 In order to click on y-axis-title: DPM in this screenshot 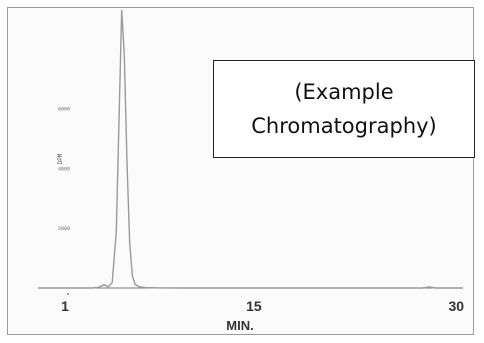, I will do `click(60, 158)`.